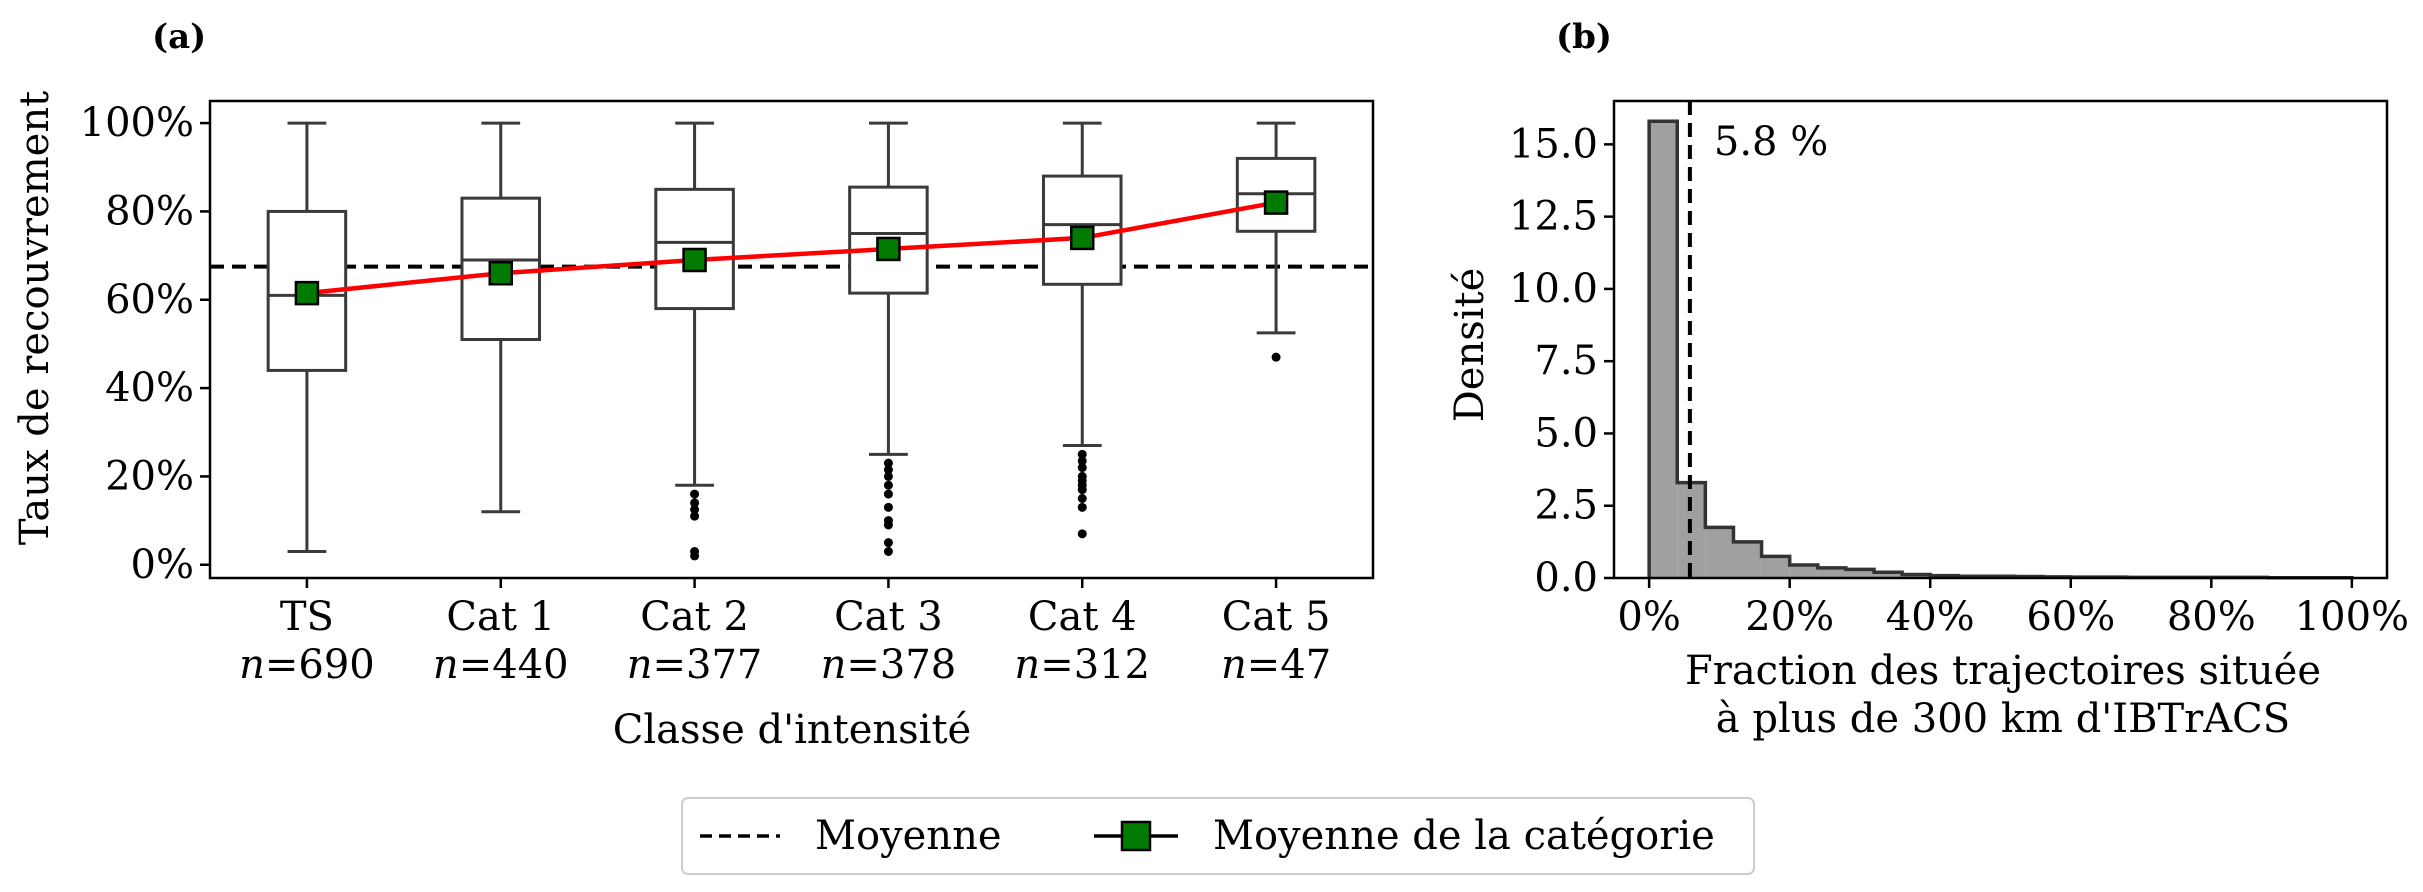 The width and height of the screenshot is (2423, 892). I want to click on category-count-label: n=690, so click(307, 665).